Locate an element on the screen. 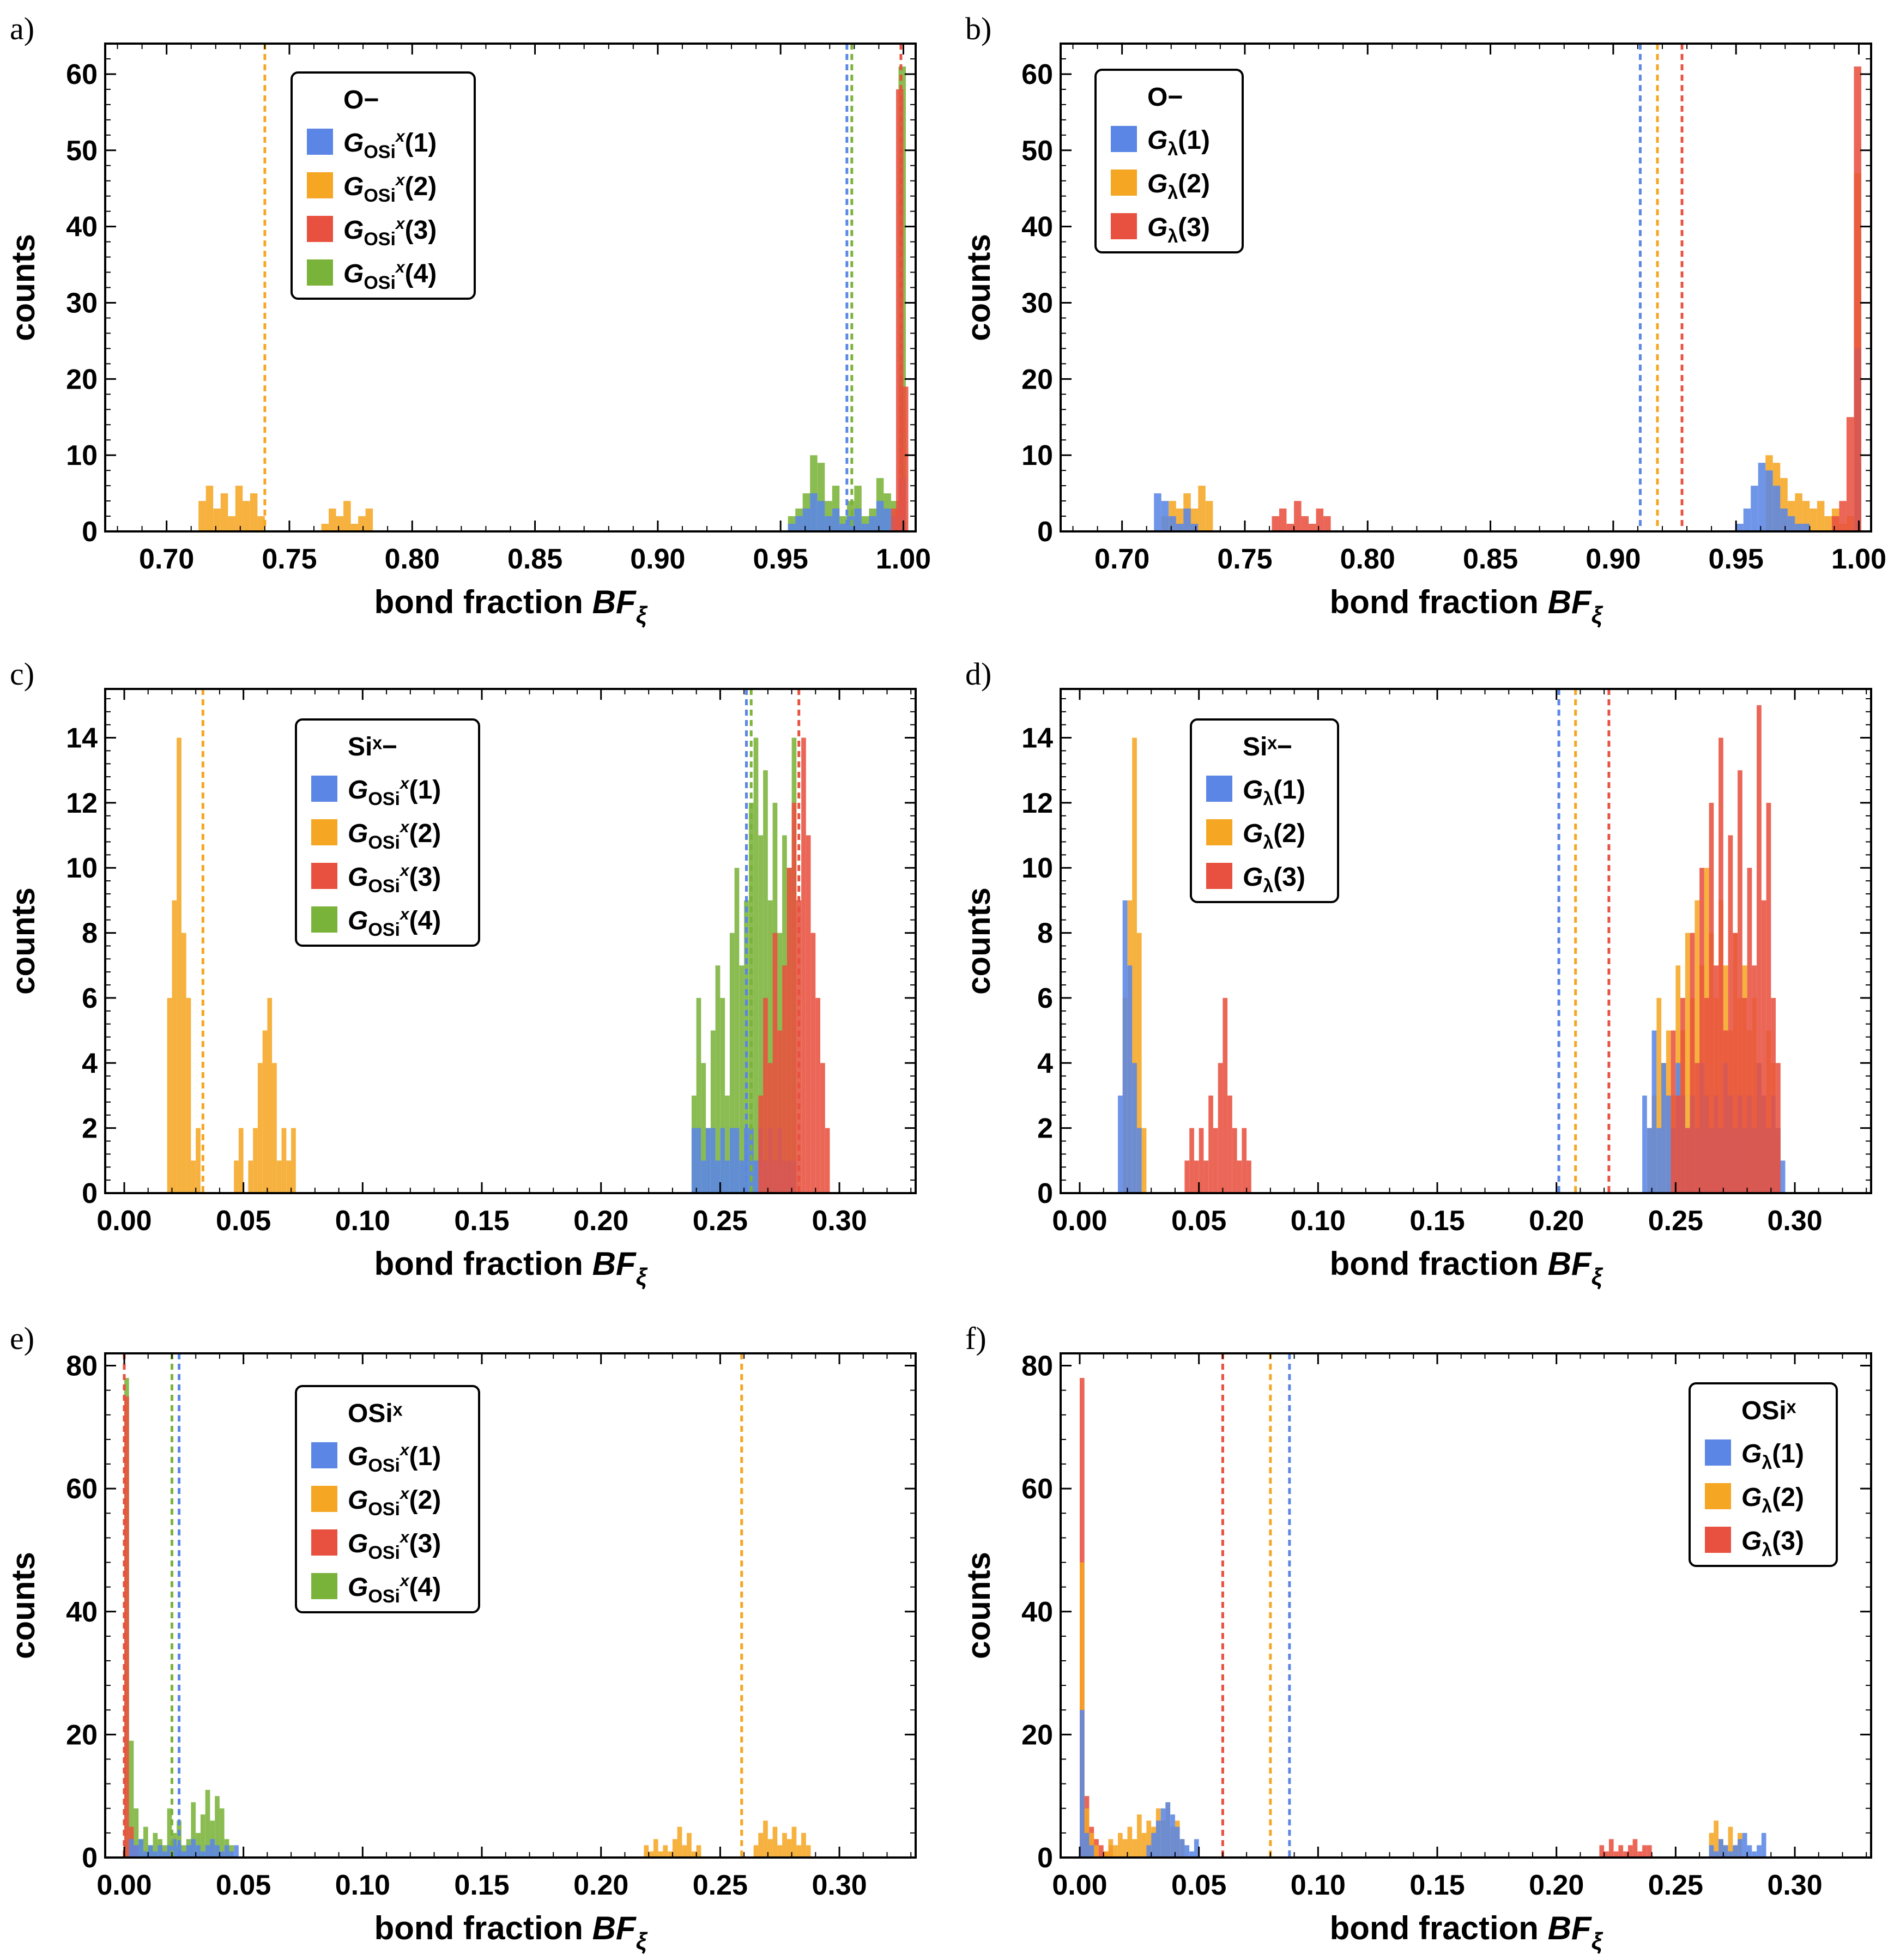 This screenshot has height=1960, width=1894. panel-label: f) is located at coordinates (976, 1338).